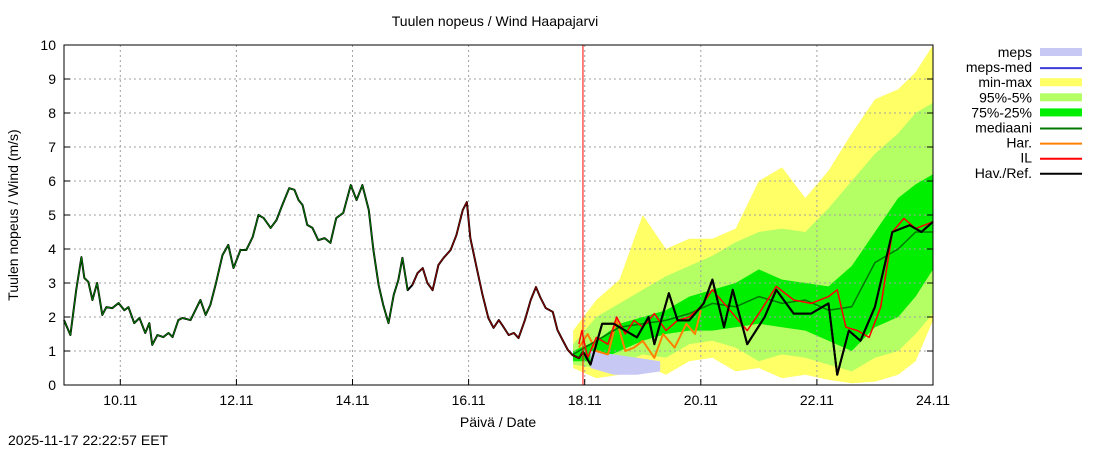 Image resolution: width=1100 pixels, height=450 pixels. What do you see at coordinates (1003, 128) in the screenshot?
I see `legend-label: mediaani` at bounding box center [1003, 128].